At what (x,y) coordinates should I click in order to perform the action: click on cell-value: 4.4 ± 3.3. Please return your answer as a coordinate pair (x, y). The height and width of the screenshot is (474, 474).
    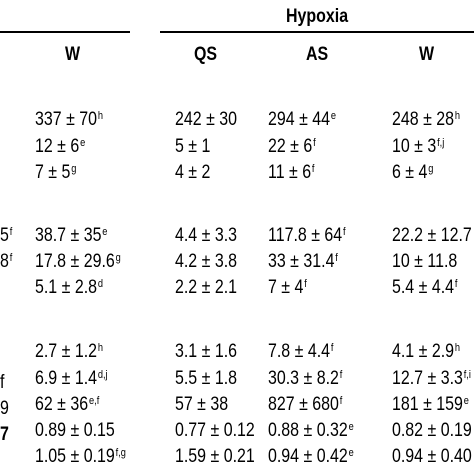
    Looking at the image, I should click on (206, 235).